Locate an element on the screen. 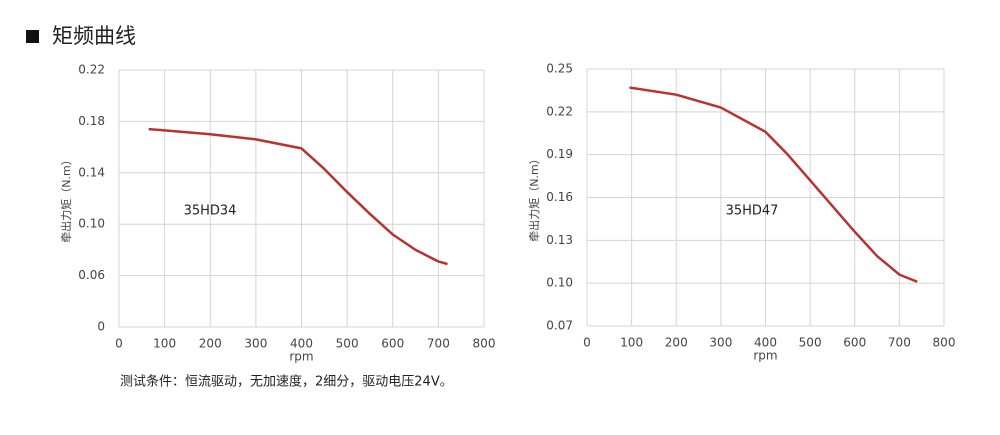  annotation: 35HD34 is located at coordinates (210, 211).